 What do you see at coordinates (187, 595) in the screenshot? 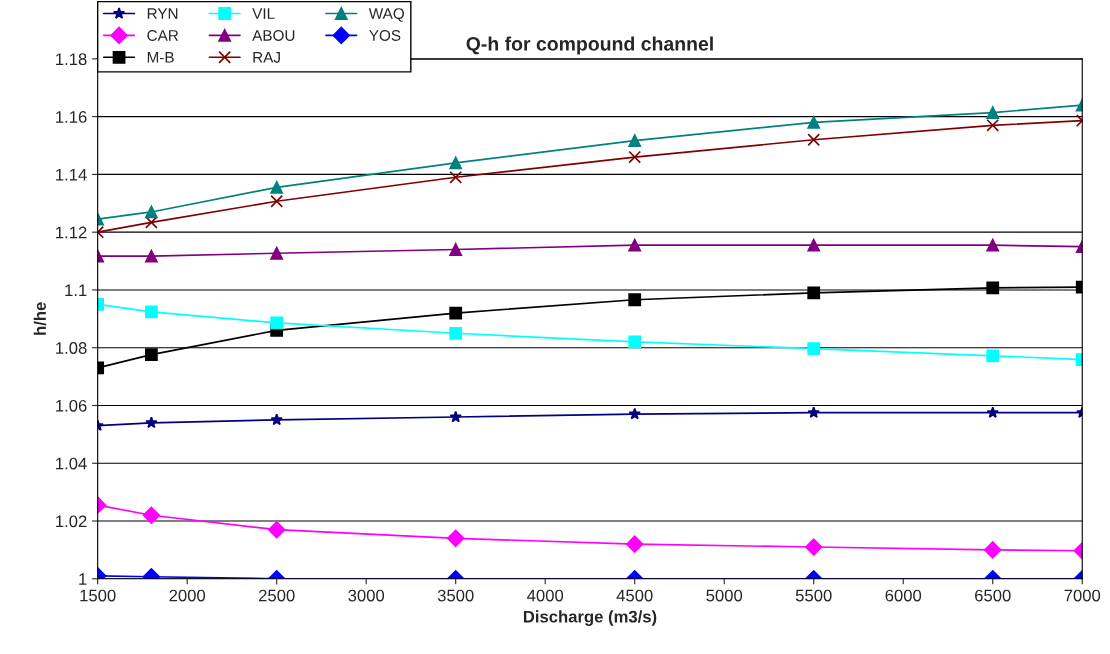
I see `x-tick-label: 2000` at bounding box center [187, 595].